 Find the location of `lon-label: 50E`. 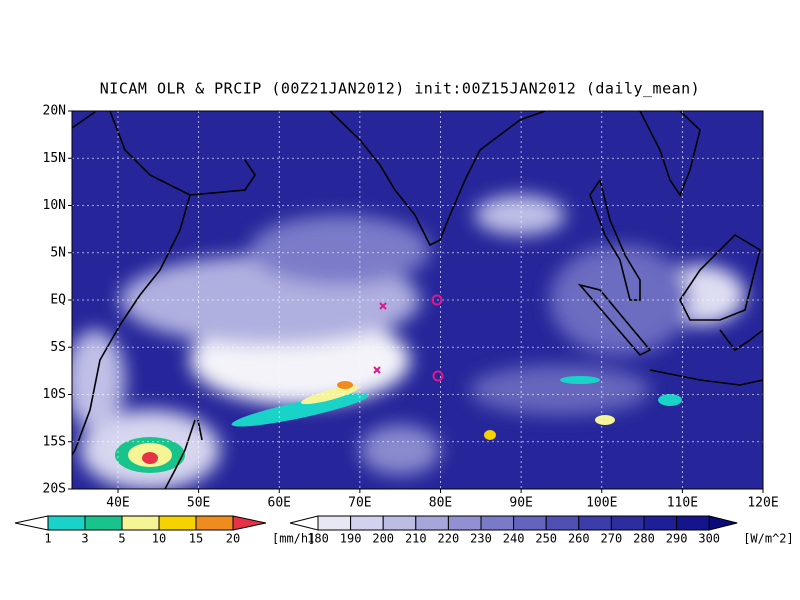

lon-label: 50E is located at coordinates (198, 503).